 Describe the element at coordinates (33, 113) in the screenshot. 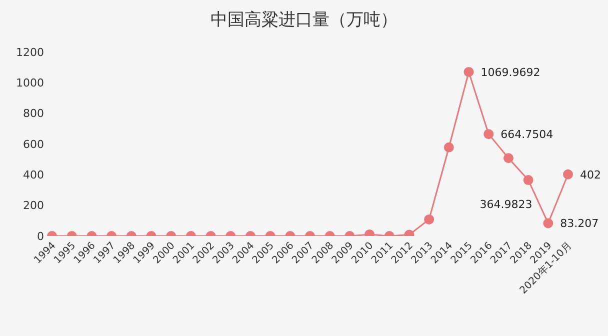

I see `y-tick-label: 800` at that location.